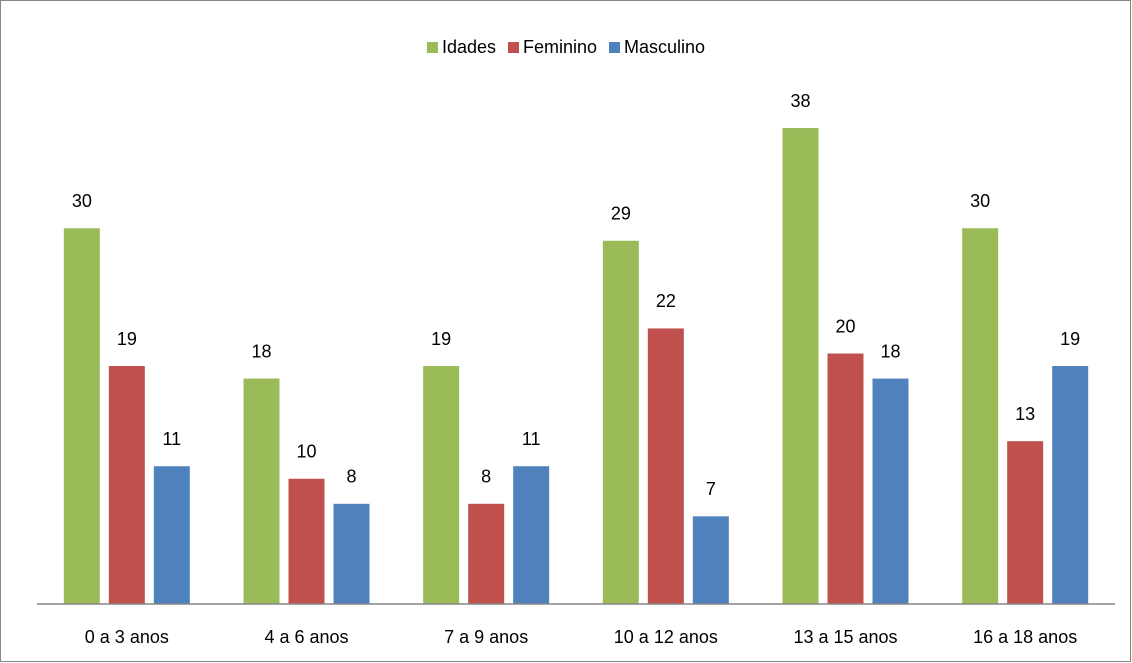 Image resolution: width=1132 pixels, height=663 pixels. What do you see at coordinates (469, 47) in the screenshot?
I see `legend-label: Idades` at bounding box center [469, 47].